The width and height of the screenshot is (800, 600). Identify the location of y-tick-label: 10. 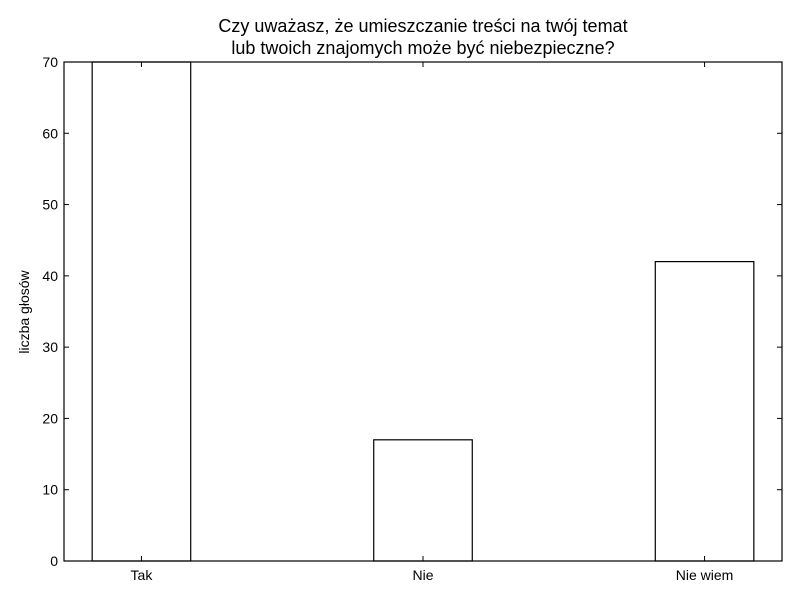
(50, 490).